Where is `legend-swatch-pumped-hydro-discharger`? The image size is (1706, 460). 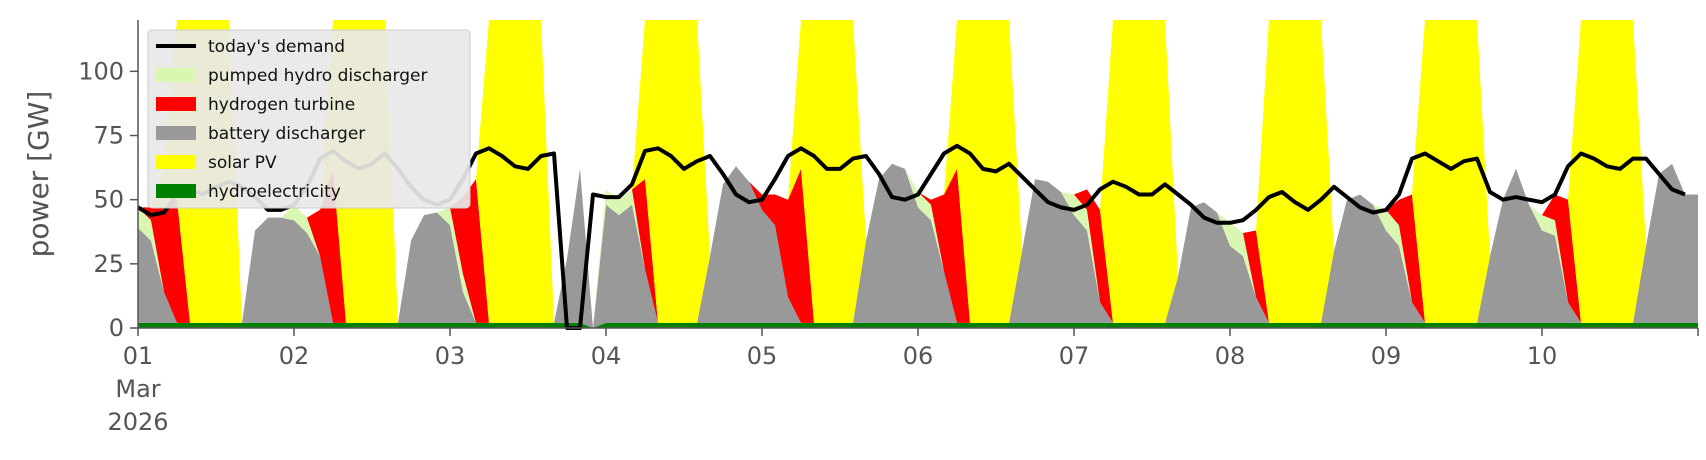
legend-swatch-pumped-hydro-discharger is located at coordinates (176, 75).